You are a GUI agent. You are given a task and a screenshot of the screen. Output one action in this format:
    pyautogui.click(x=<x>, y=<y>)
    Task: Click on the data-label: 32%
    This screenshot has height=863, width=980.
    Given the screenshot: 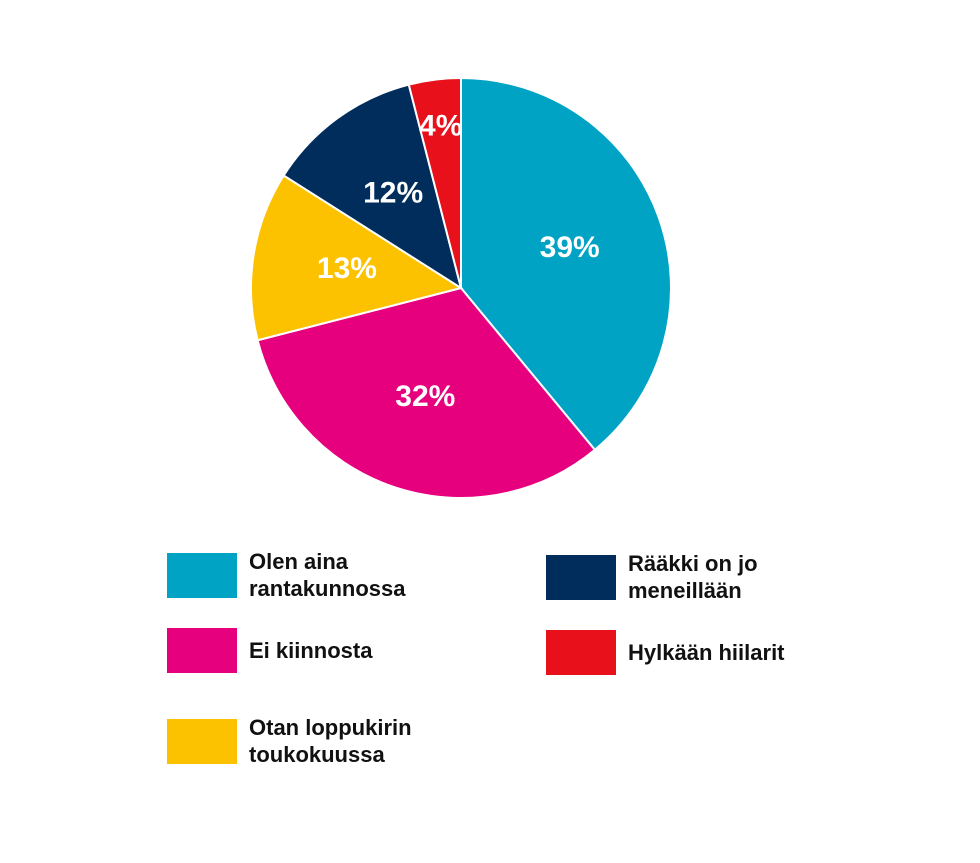 What is the action you would take?
    pyautogui.click(x=425, y=396)
    